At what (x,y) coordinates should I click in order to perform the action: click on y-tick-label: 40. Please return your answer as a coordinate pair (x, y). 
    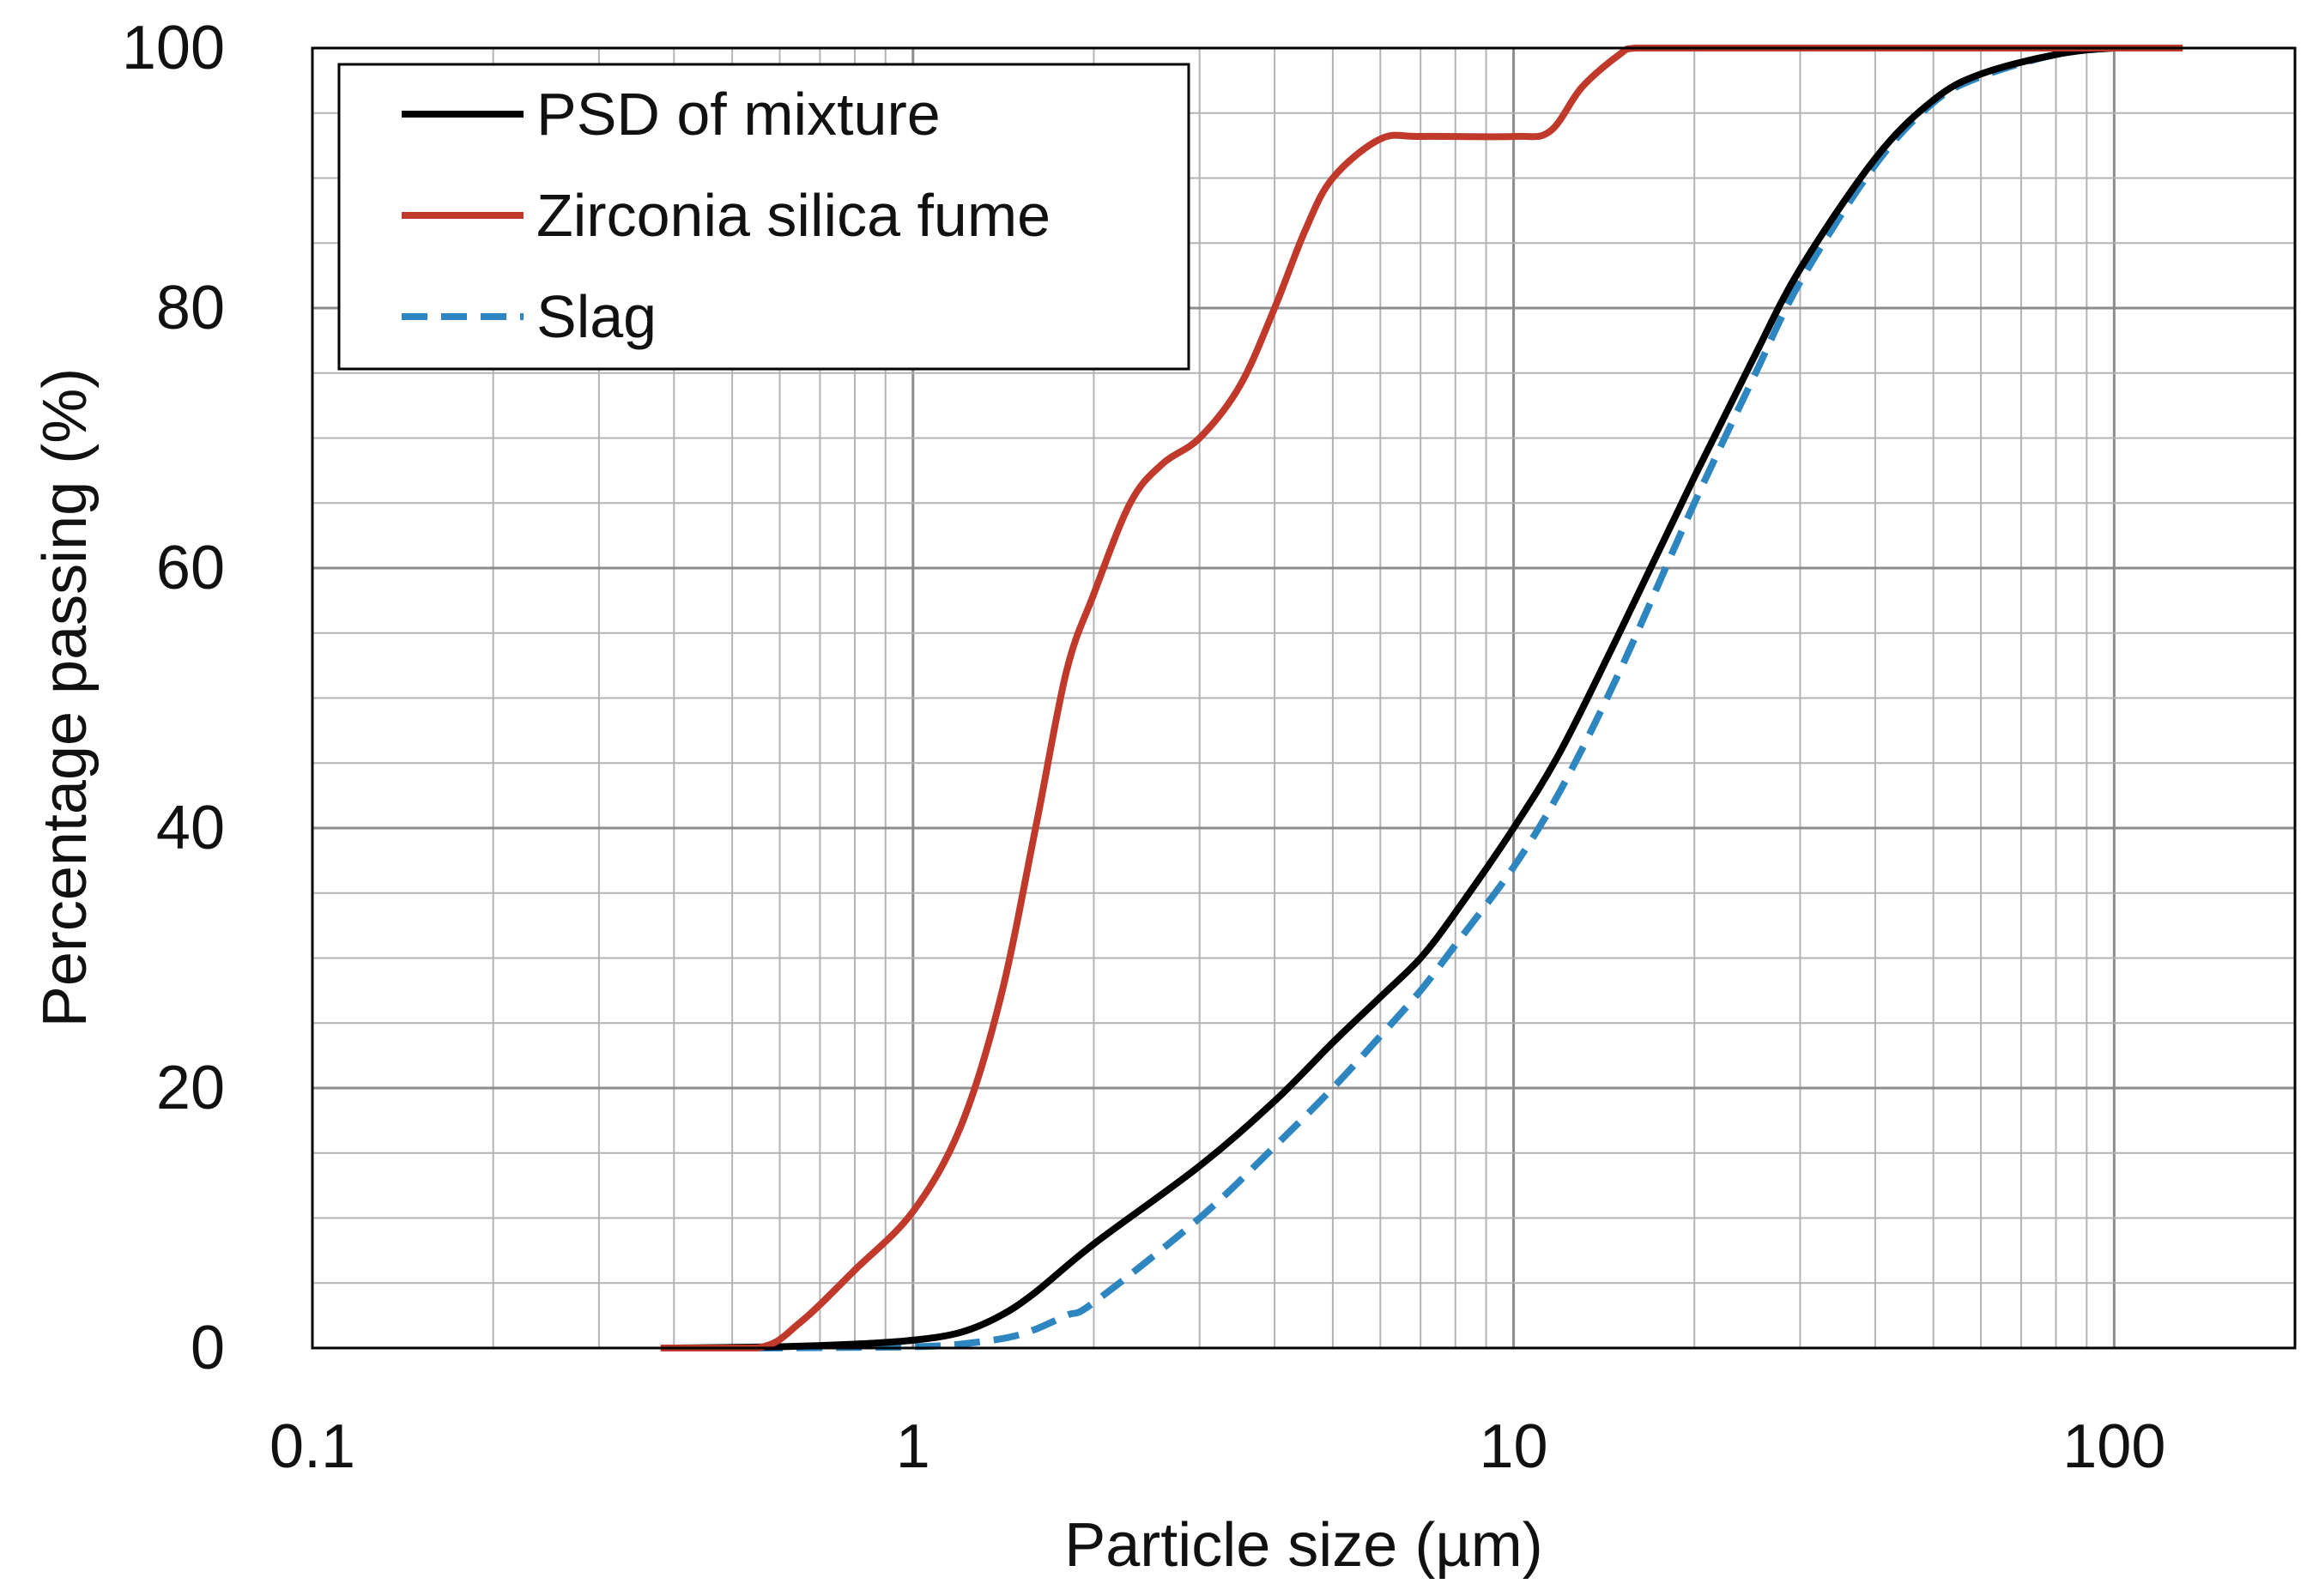
    Looking at the image, I should click on (190, 828).